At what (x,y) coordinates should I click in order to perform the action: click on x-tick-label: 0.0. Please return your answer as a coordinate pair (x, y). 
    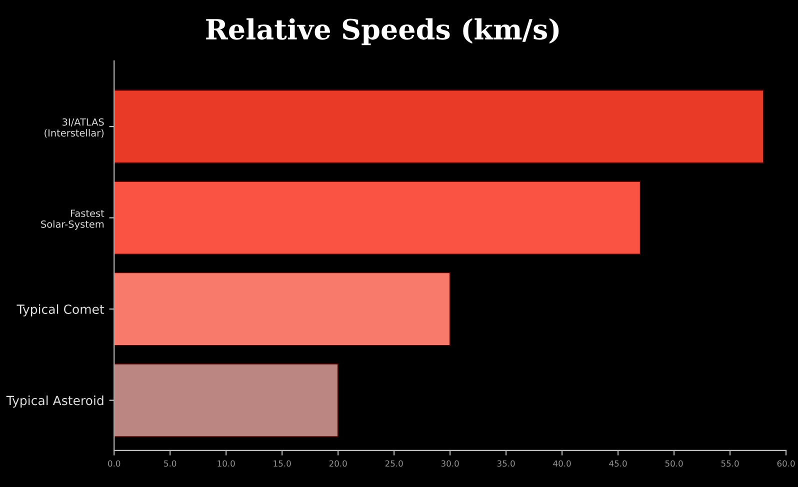
    Looking at the image, I should click on (114, 463).